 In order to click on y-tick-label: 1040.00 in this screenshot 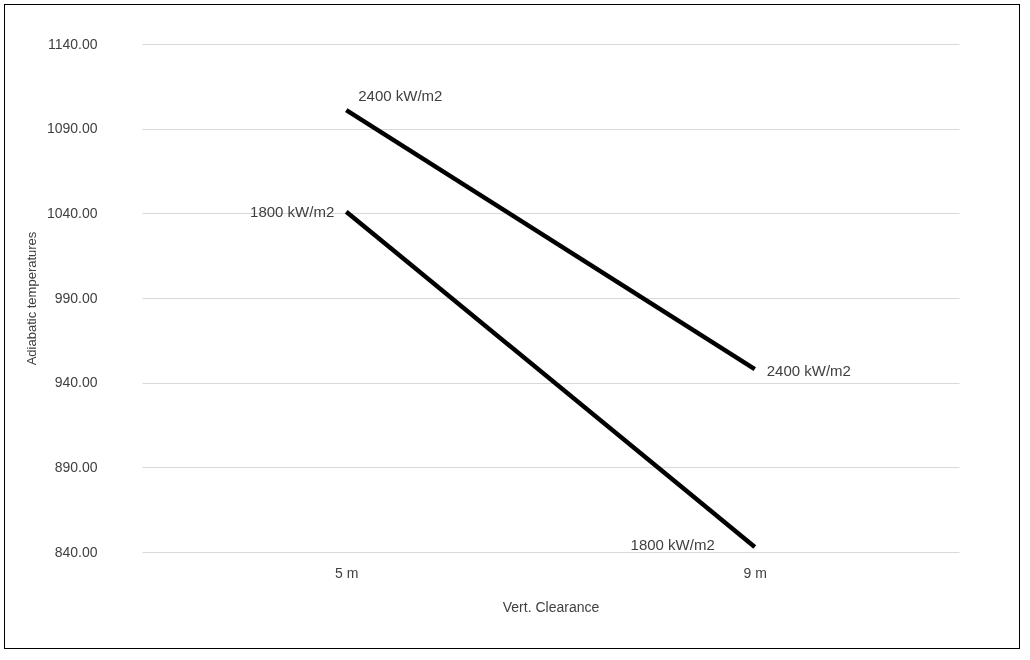, I will do `click(72, 212)`.